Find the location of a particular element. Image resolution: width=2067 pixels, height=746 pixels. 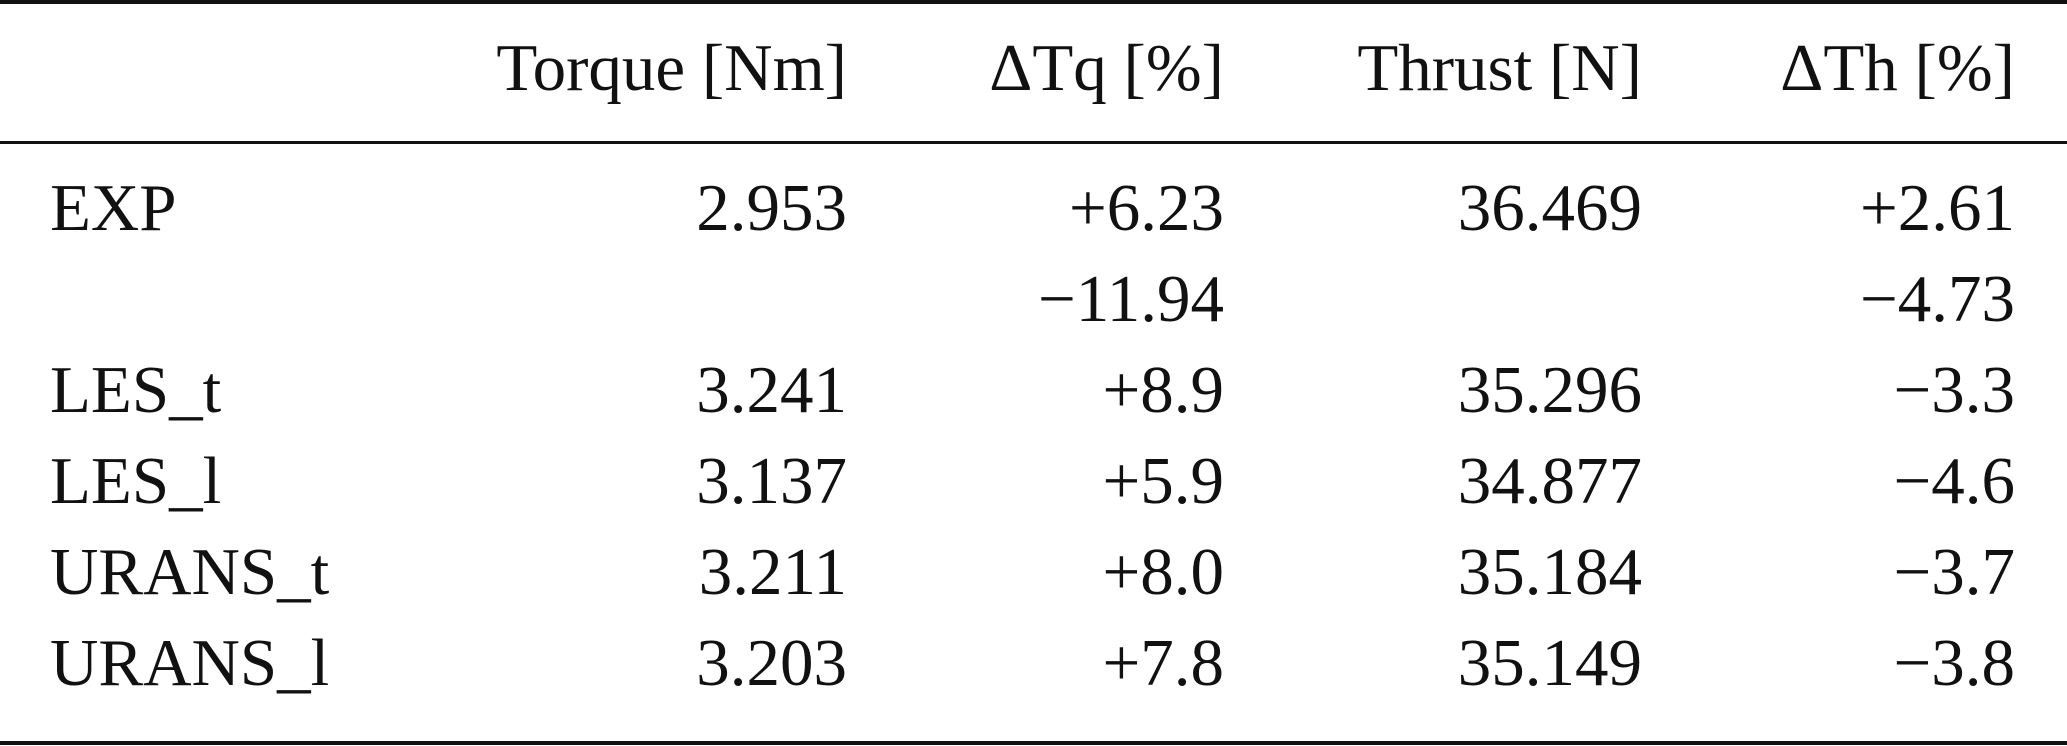

row-label: LES_t is located at coordinates (136, 390).